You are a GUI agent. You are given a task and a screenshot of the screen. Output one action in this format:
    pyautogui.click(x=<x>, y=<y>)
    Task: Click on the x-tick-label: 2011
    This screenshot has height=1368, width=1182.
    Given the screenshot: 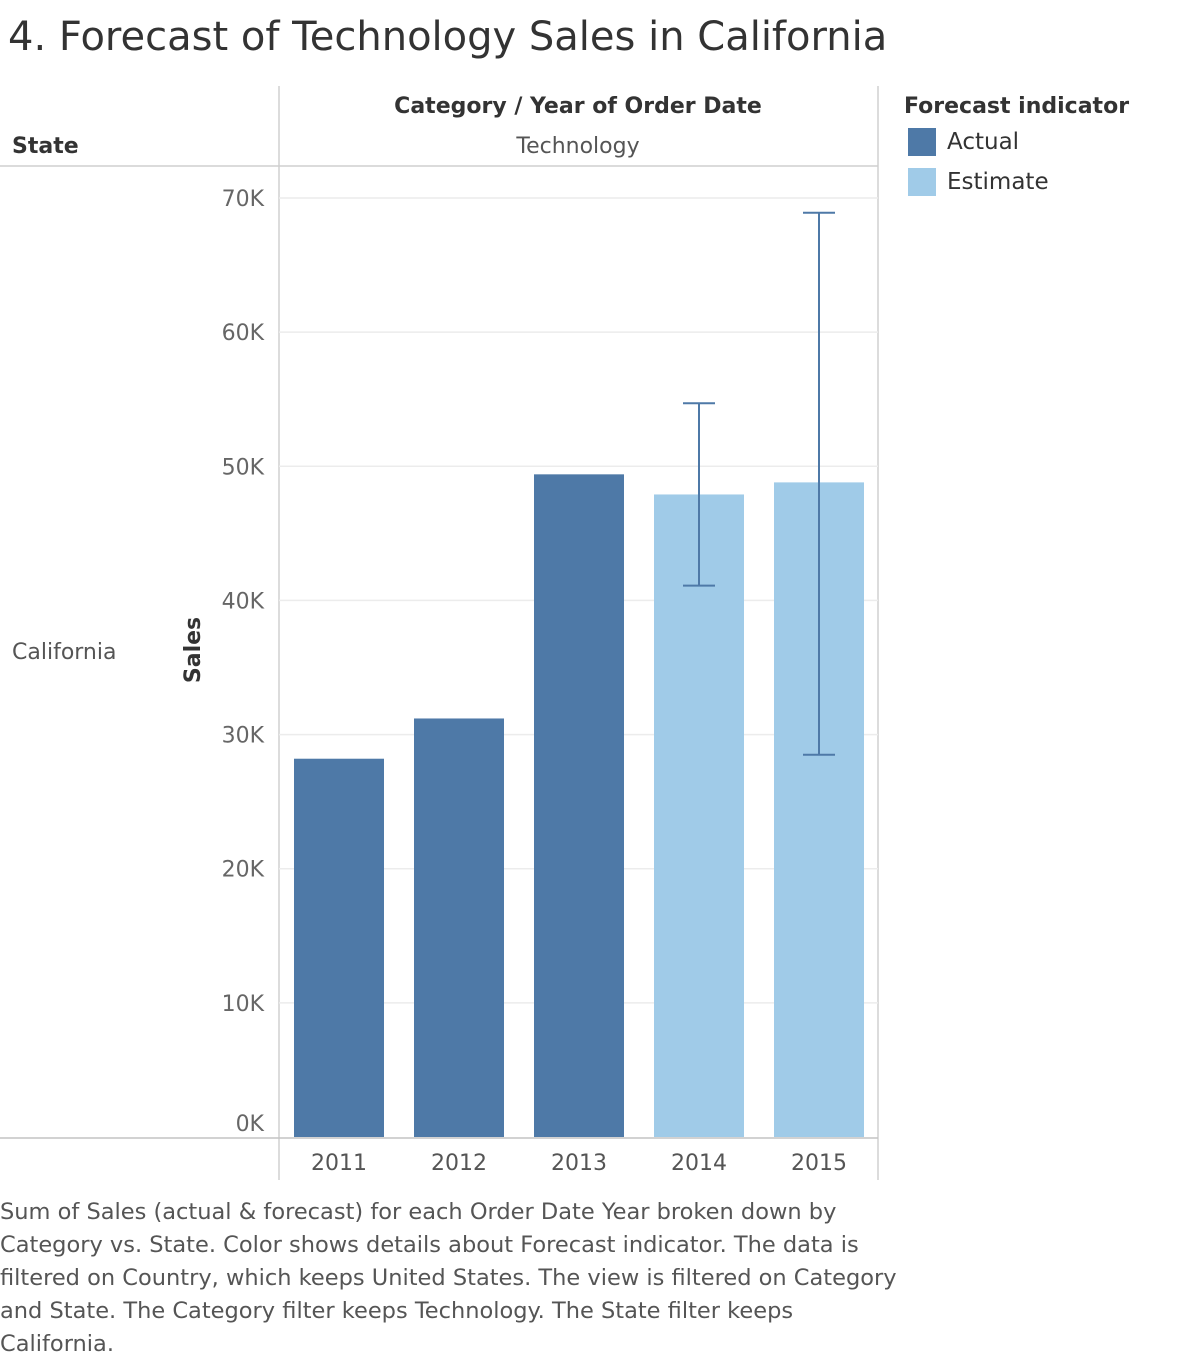 What is the action you would take?
    pyautogui.click(x=339, y=1163)
    